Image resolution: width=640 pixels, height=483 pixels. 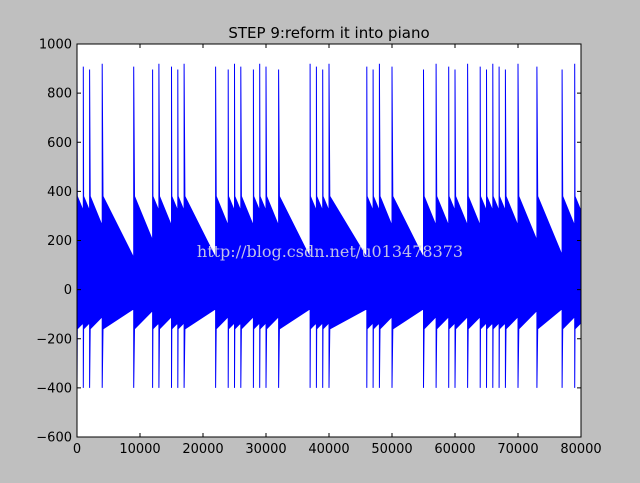 I want to click on y-tick-label: 400, so click(x=59, y=192).